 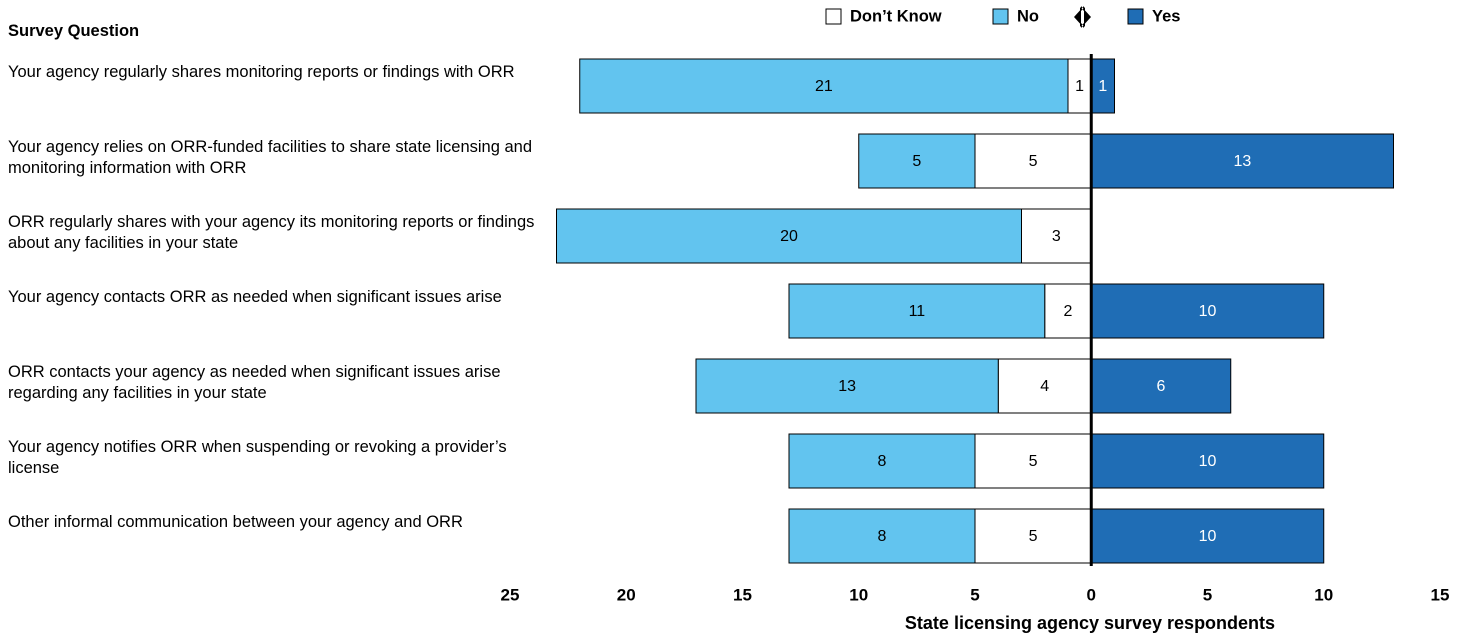 What do you see at coordinates (1028, 16) in the screenshot?
I see `legend-label: No` at bounding box center [1028, 16].